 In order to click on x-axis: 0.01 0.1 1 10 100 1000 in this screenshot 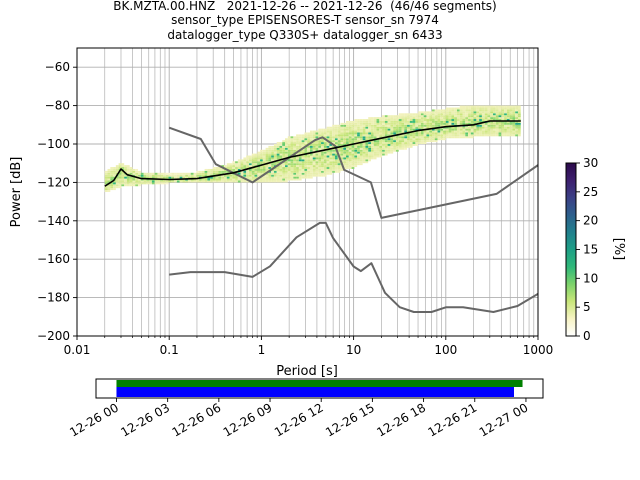, I will do `click(308, 346)`.